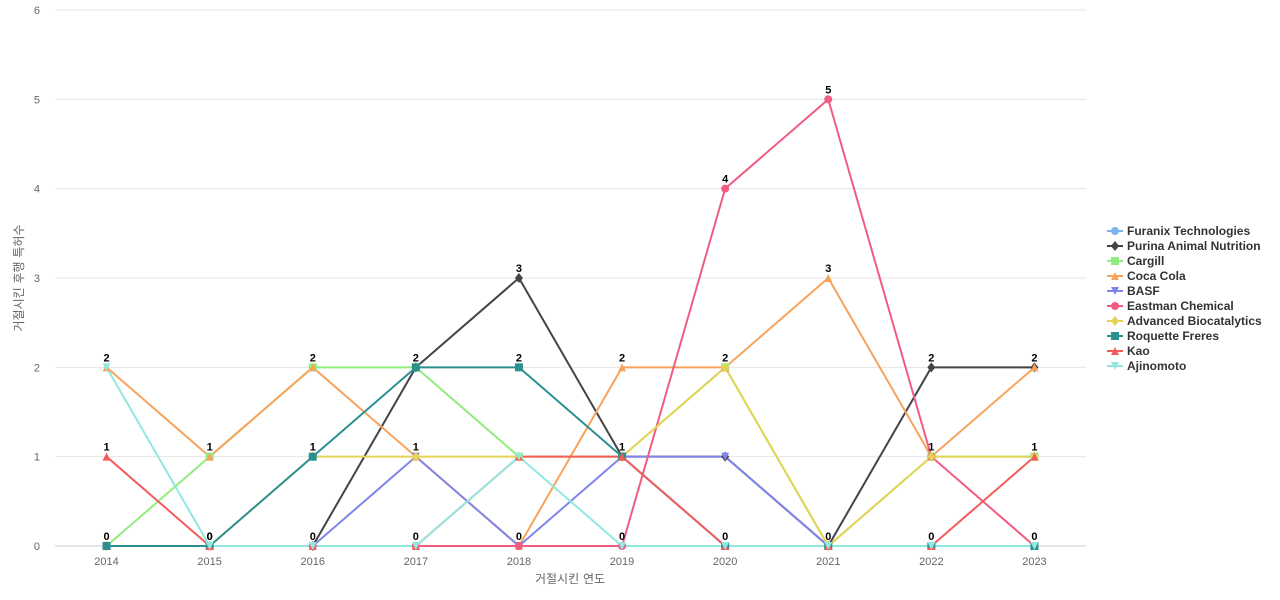 The height and width of the screenshot is (600, 1280). Describe the element at coordinates (1156, 366) in the screenshot. I see `legend-label: Ajinomoto` at that location.